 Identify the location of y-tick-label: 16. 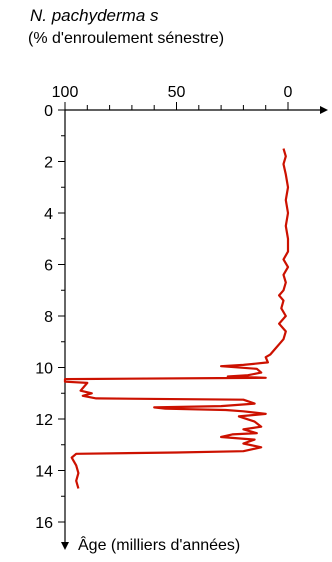
(44, 523).